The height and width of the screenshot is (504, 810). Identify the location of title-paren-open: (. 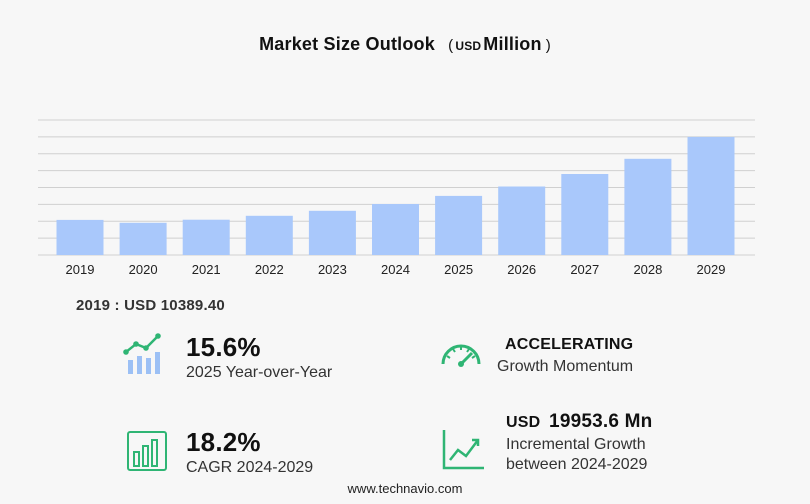
(451, 45).